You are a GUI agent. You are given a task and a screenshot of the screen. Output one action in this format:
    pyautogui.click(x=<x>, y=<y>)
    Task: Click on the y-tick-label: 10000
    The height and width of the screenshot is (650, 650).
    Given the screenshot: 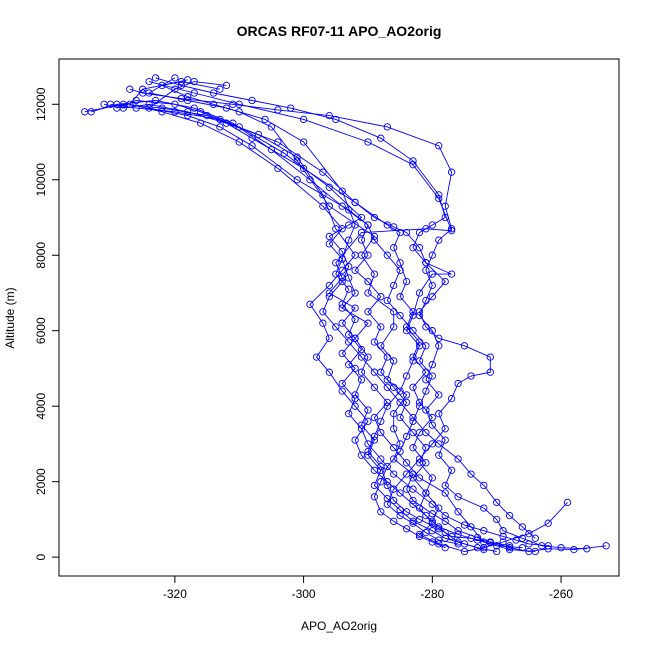 What is the action you would take?
    pyautogui.click(x=41, y=180)
    